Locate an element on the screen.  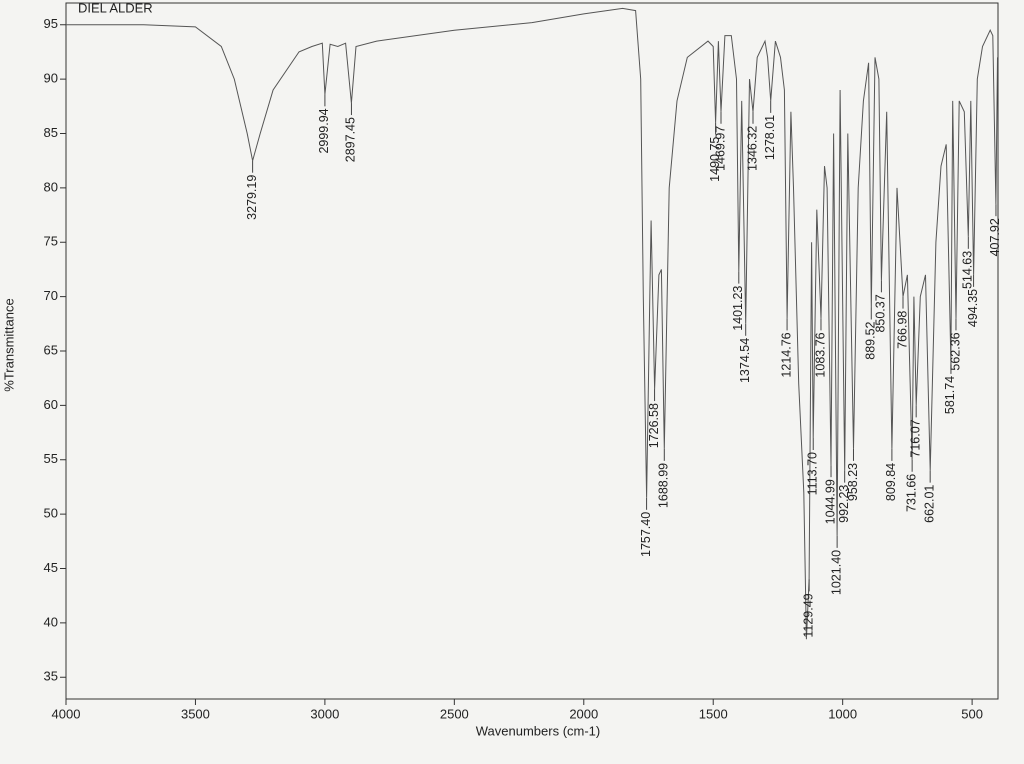
x-tick-label: 2500 is located at coordinates (454, 713).